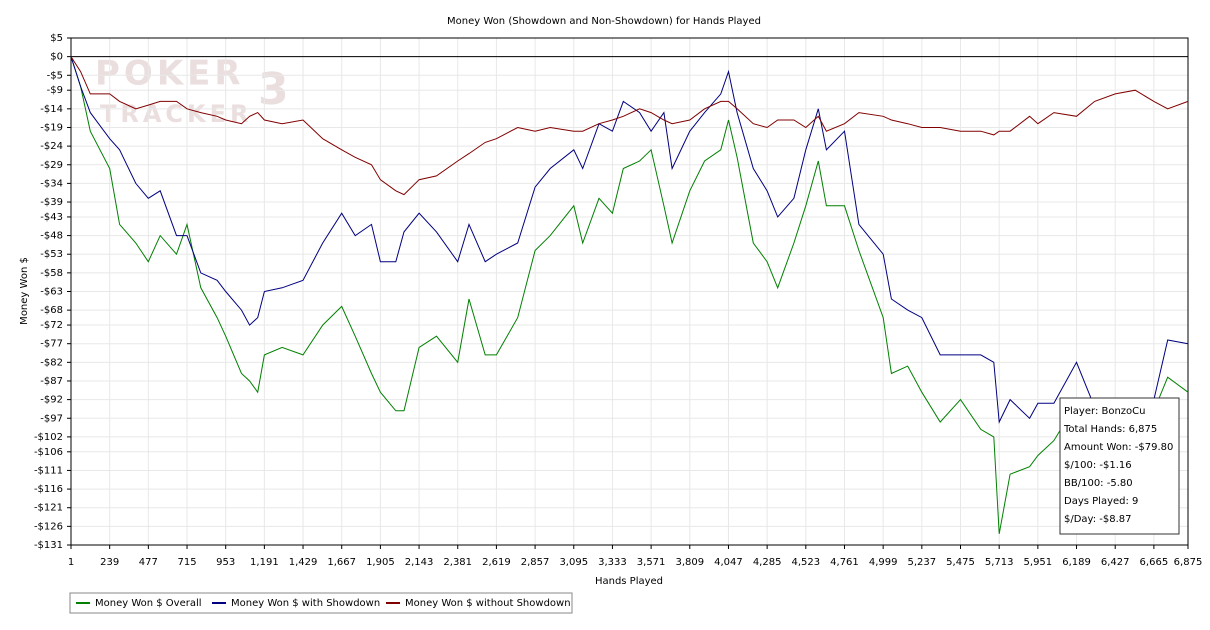  Describe the element at coordinates (170, 74) in the screenshot. I see `watermark: POKER` at that location.